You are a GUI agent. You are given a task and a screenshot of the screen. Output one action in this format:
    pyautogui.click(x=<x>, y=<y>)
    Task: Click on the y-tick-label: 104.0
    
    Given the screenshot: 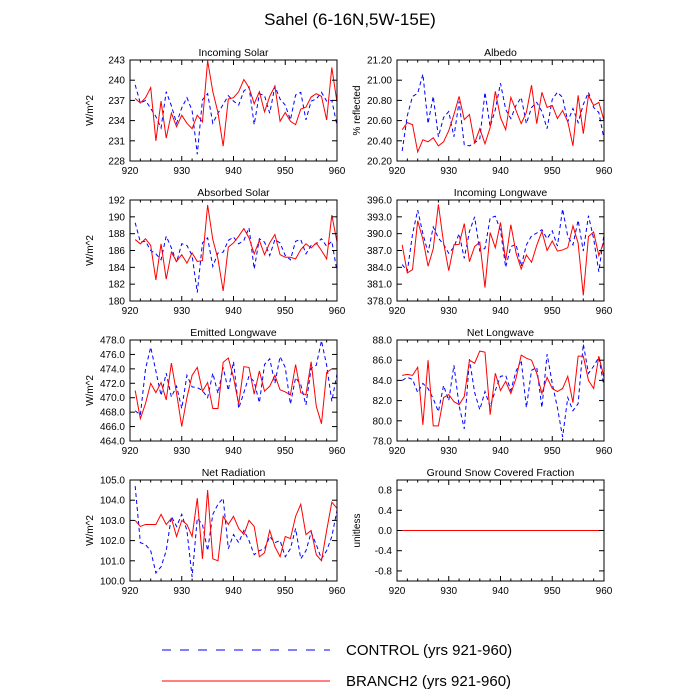 What is the action you would take?
    pyautogui.click(x=112, y=501)
    